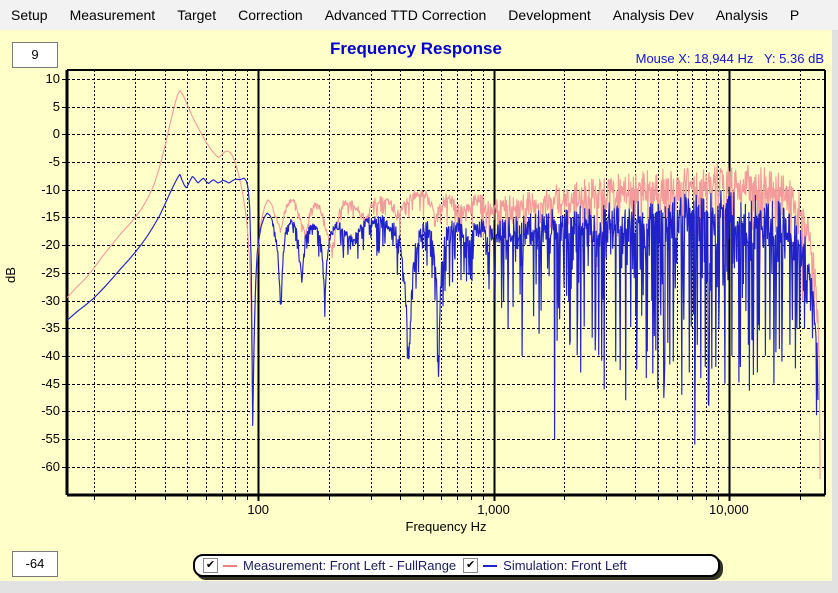  Describe the element at coordinates (56, 106) in the screenshot. I see `y-tick-label: 5` at that location.